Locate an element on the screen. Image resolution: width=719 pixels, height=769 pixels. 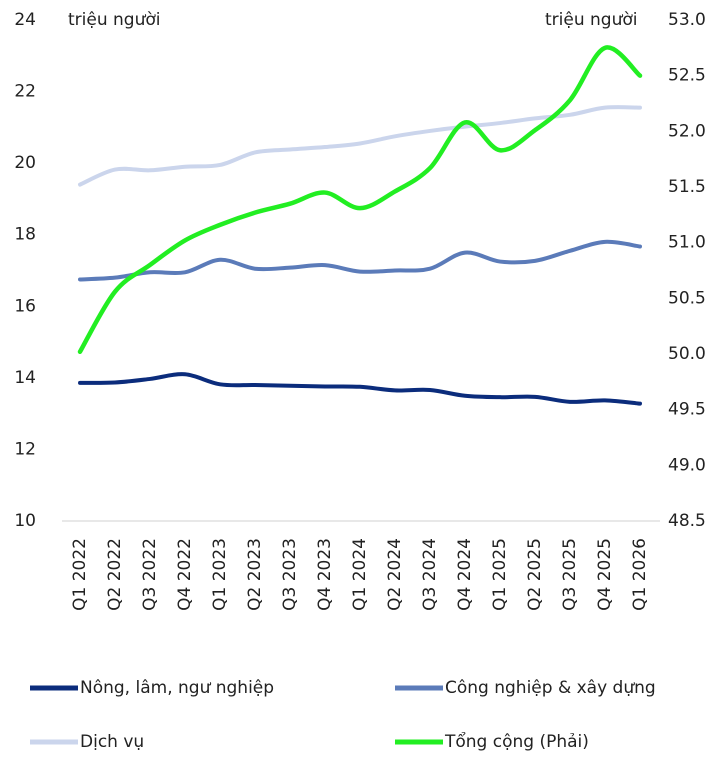
x-tick-label: Q1 2025 is located at coordinates (500, 574).